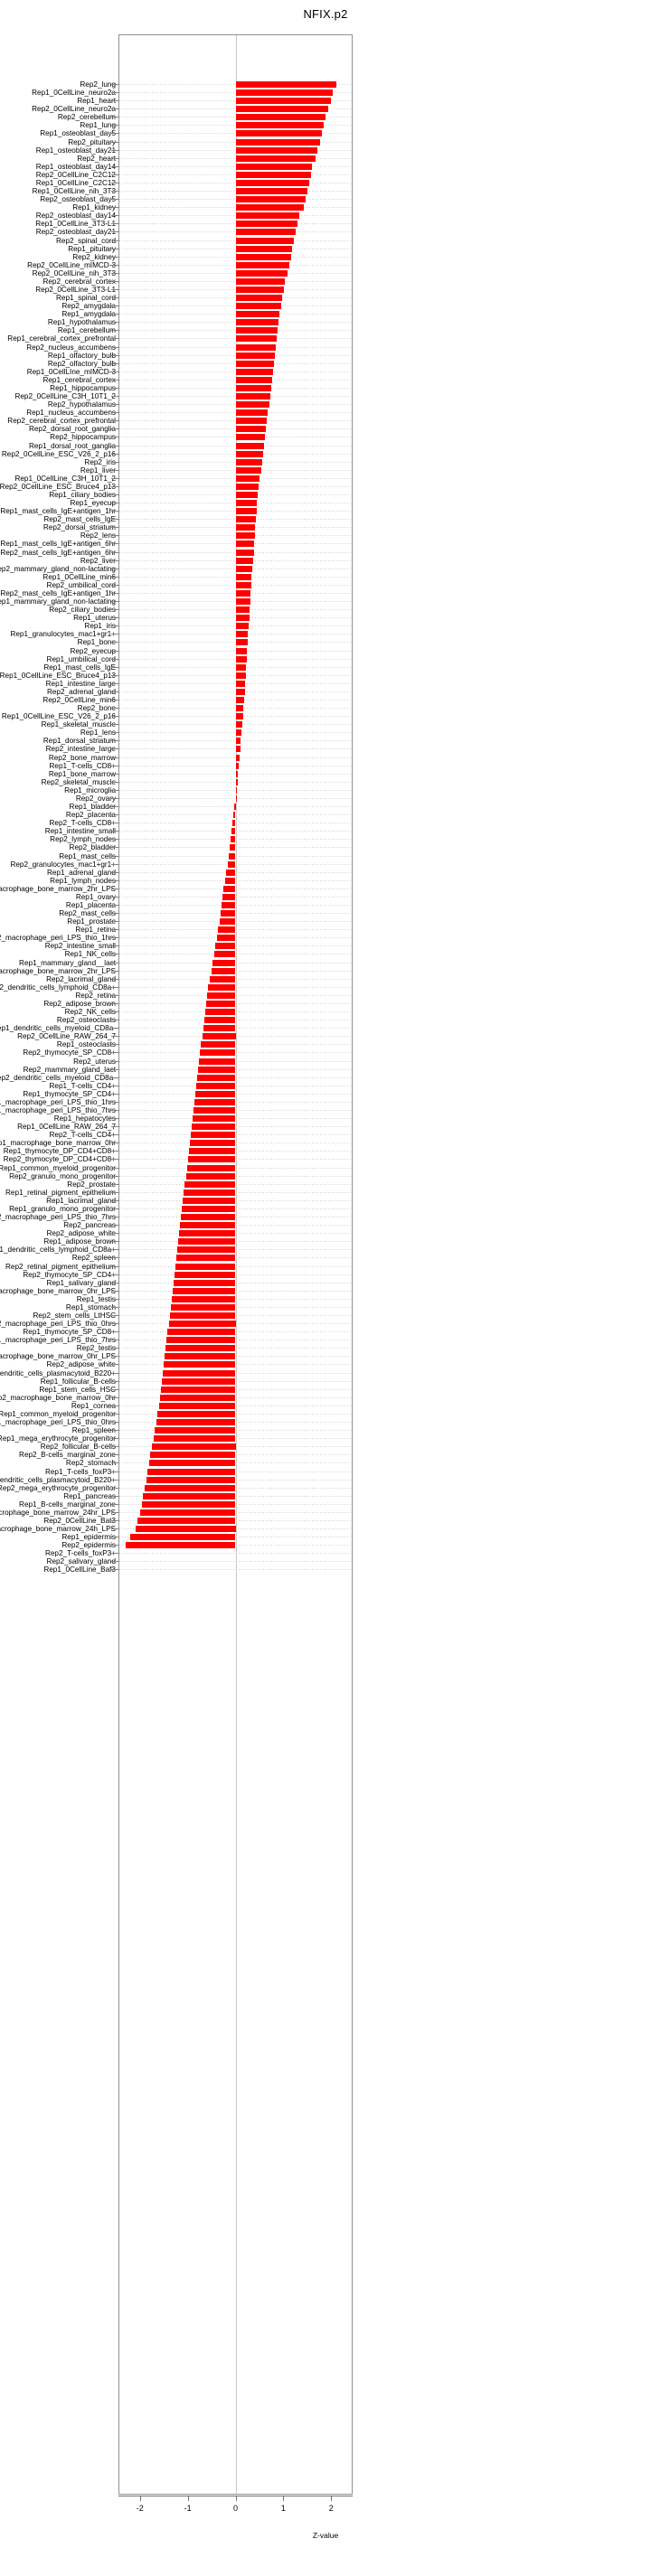 This screenshot has width=651, height=2576. What do you see at coordinates (326, 1307) in the screenshot?
I see `table-row: Rep1_stomach` at bounding box center [326, 1307].